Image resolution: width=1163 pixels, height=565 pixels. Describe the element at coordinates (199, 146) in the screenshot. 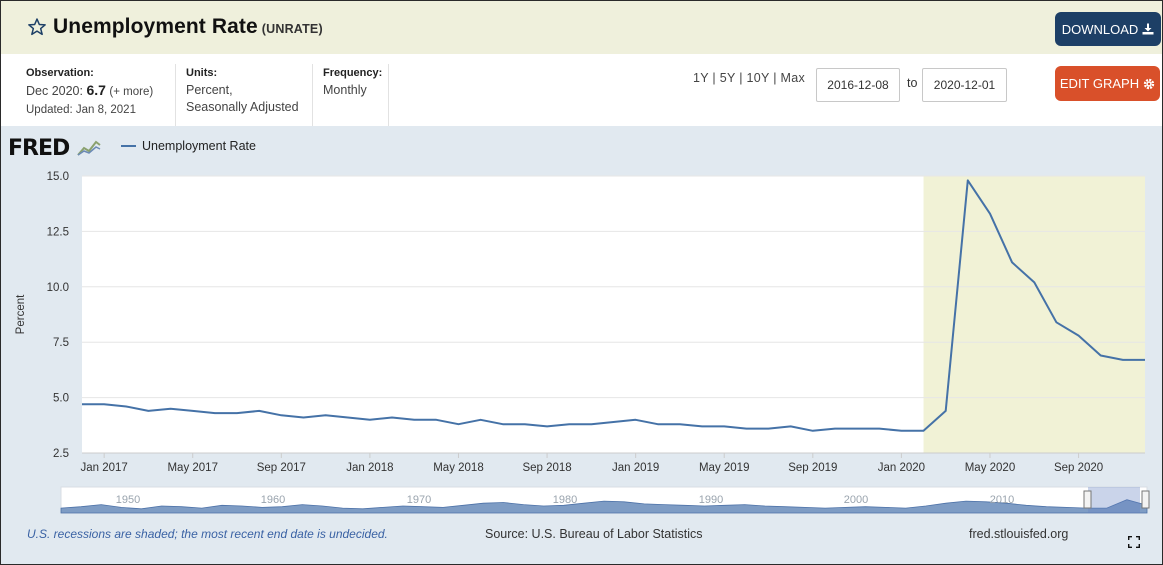

I see `legend-label: Unemployment Rate` at that location.